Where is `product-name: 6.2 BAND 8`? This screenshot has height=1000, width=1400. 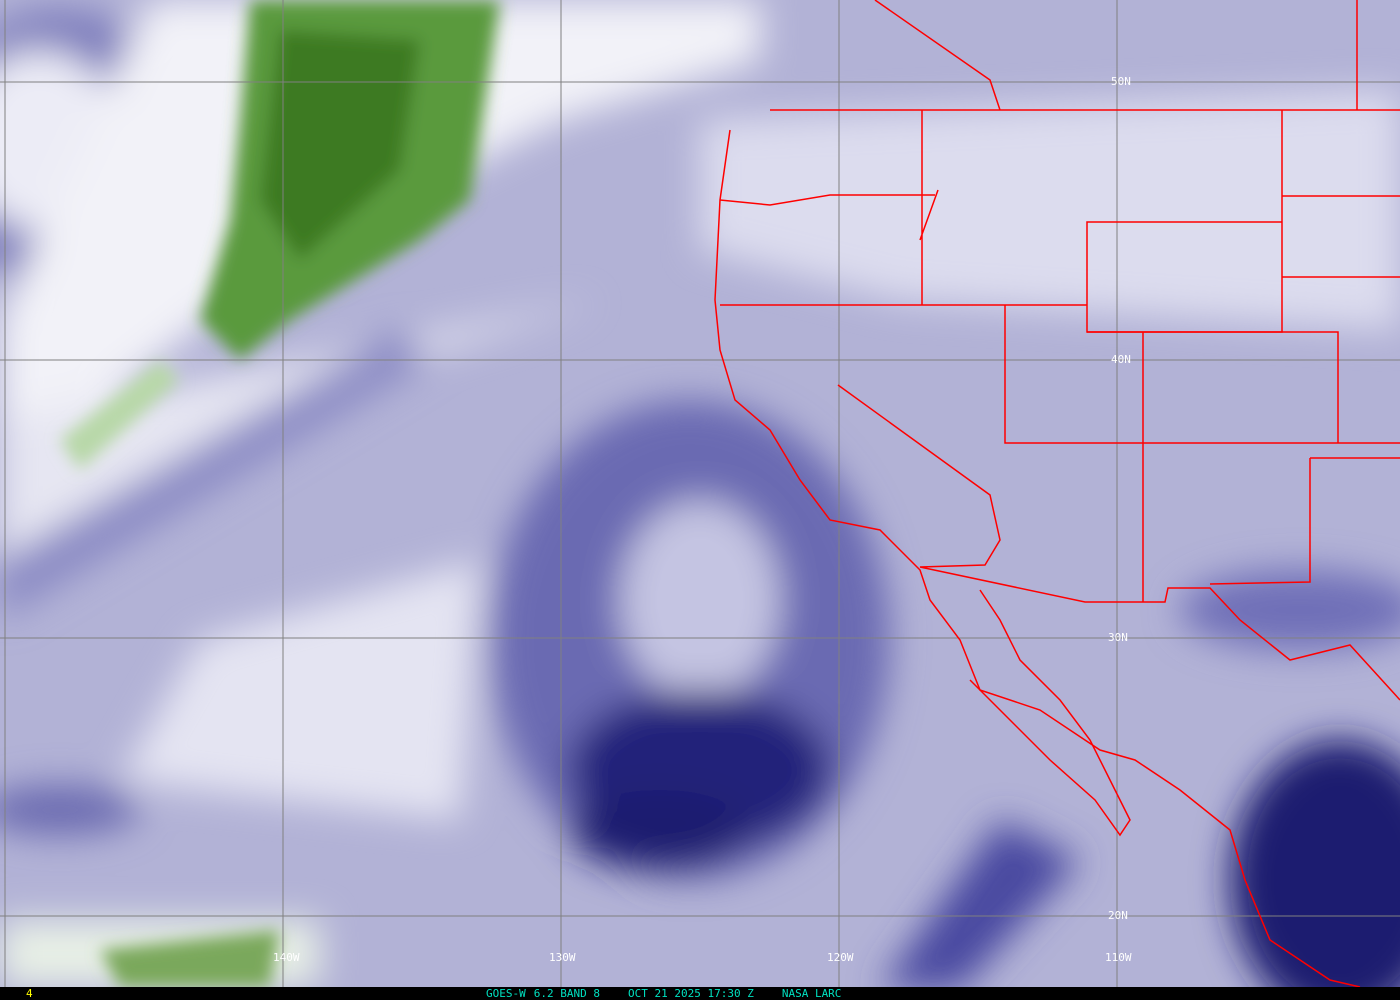 product-name: 6.2 BAND 8 is located at coordinates (566, 993).